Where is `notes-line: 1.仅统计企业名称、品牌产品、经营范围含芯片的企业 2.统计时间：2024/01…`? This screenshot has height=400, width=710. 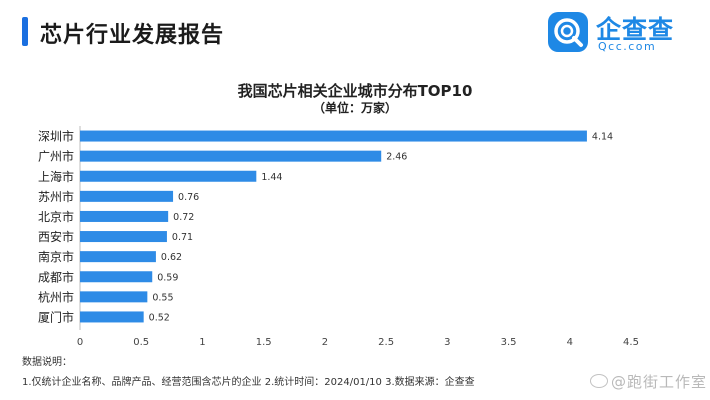 notes-line: 1.仅统计企业名称、品牌产品、经营范围含芯片的企业 2.统计时间：2024/01… is located at coordinates (248, 382).